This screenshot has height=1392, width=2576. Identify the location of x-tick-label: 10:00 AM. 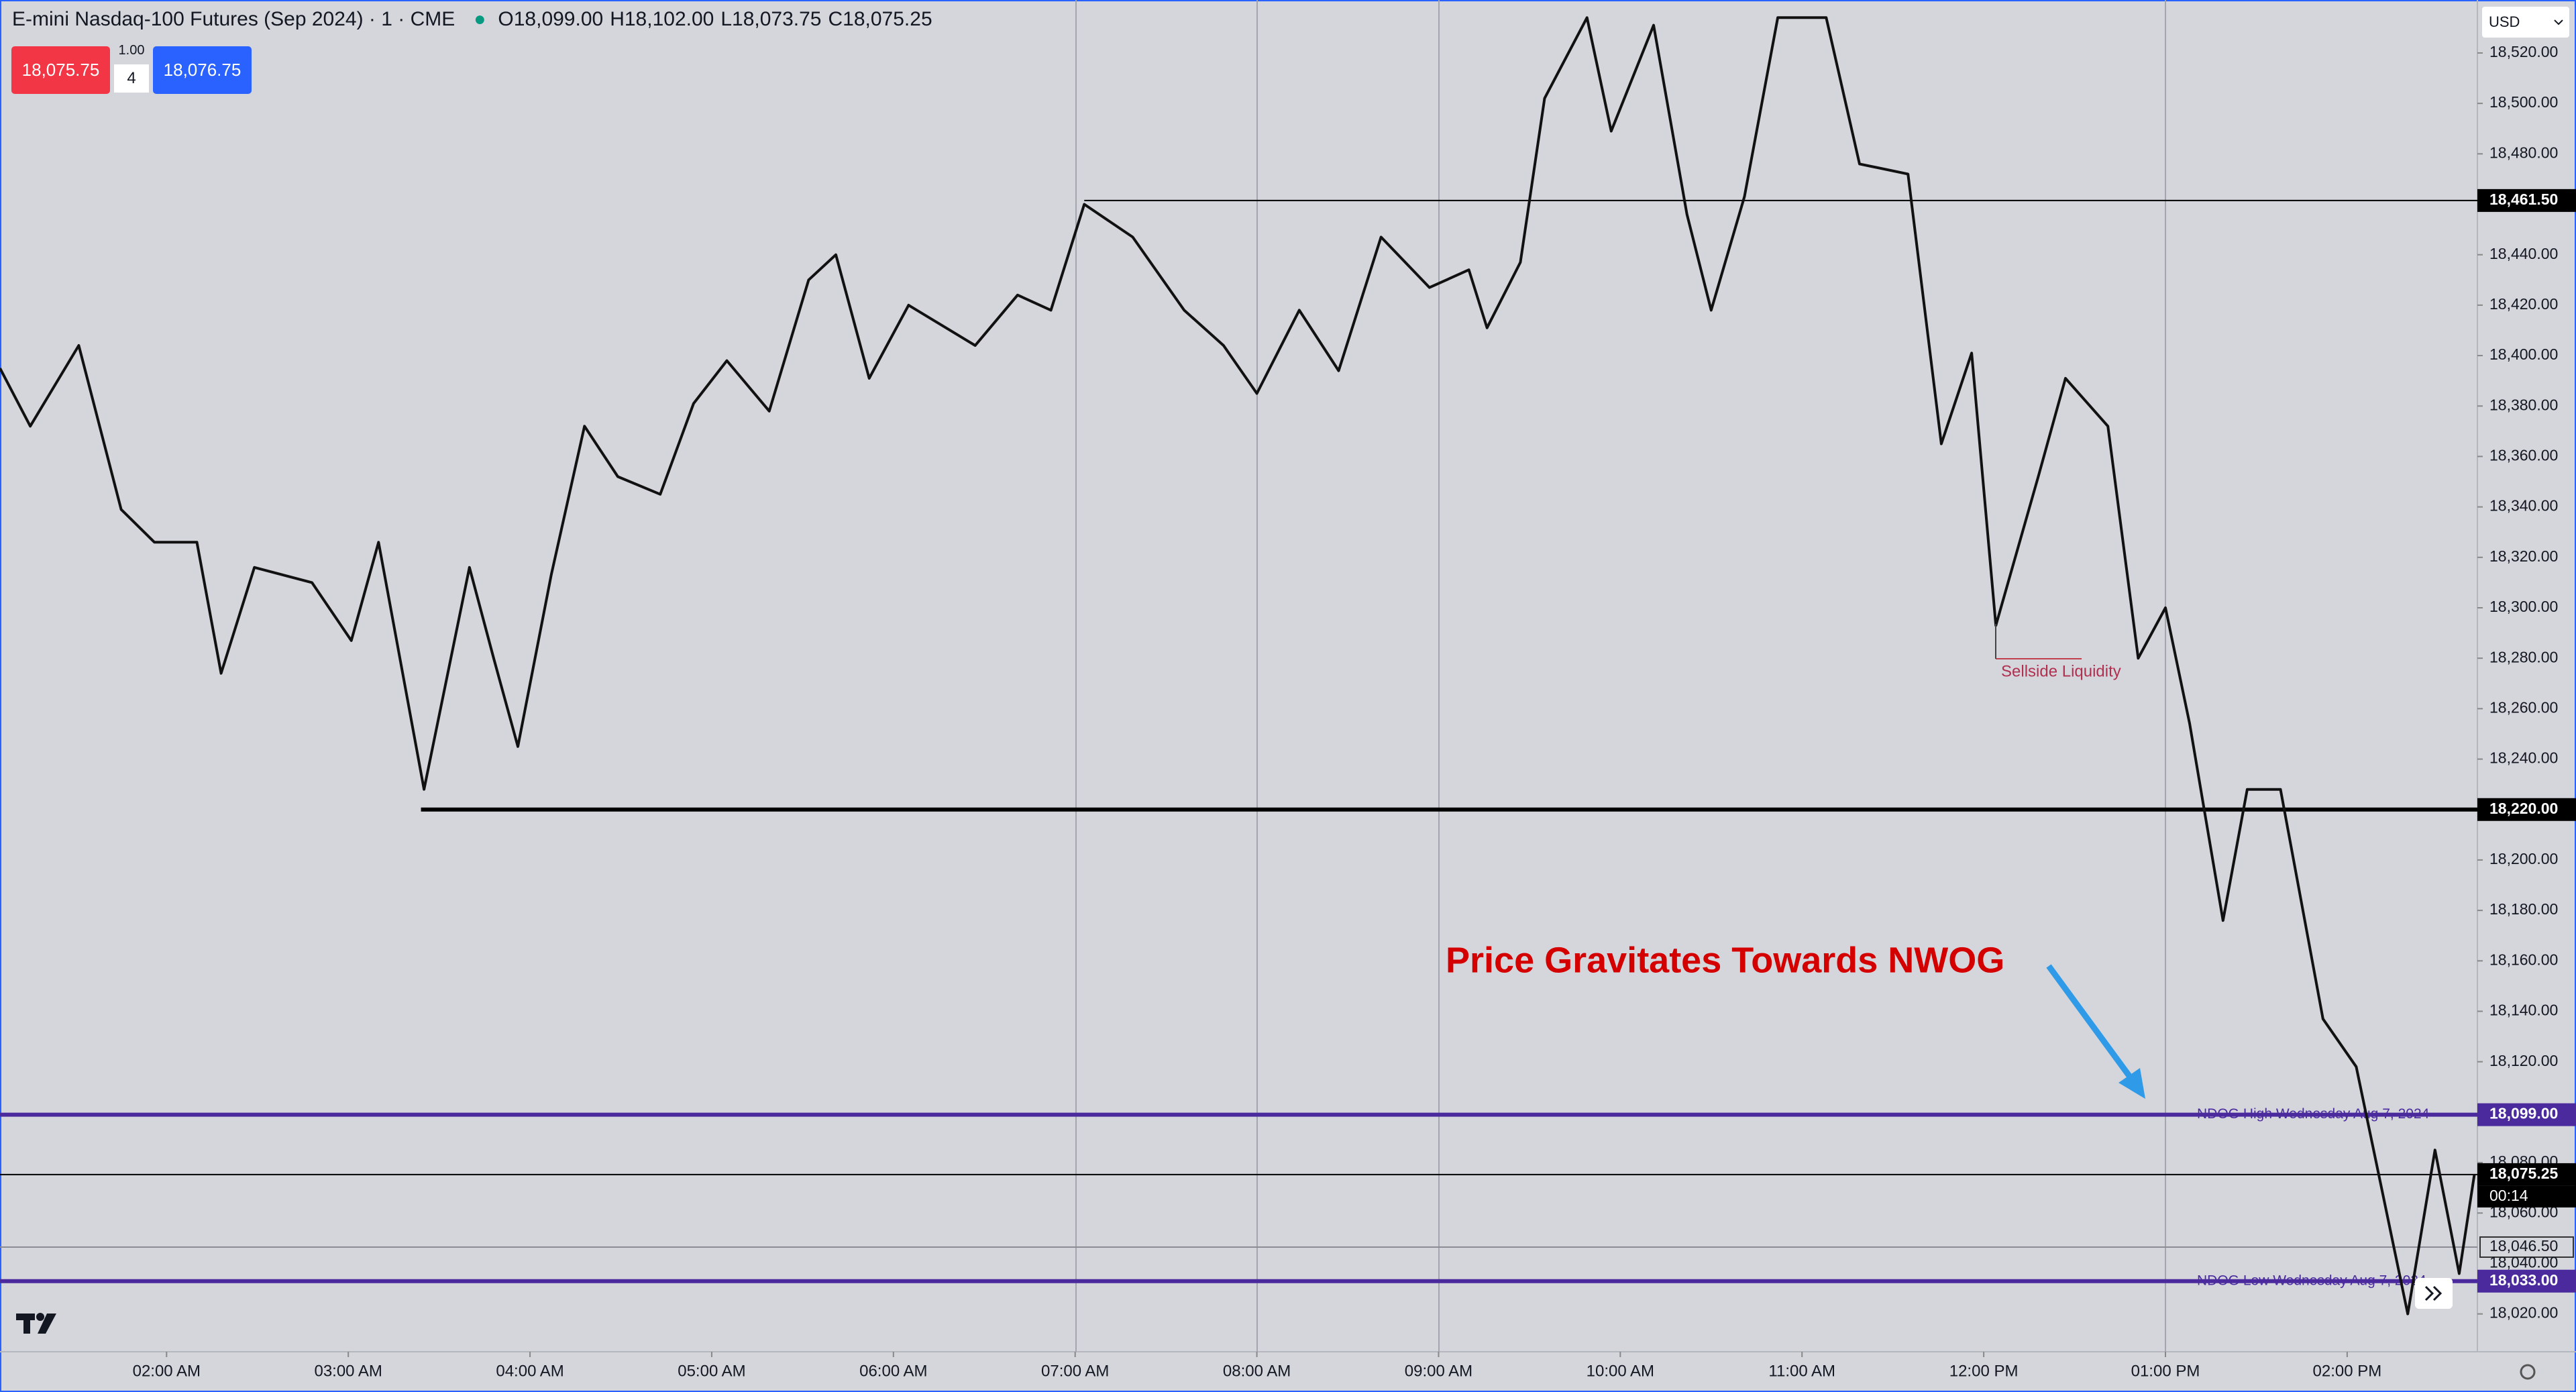
(1620, 1371).